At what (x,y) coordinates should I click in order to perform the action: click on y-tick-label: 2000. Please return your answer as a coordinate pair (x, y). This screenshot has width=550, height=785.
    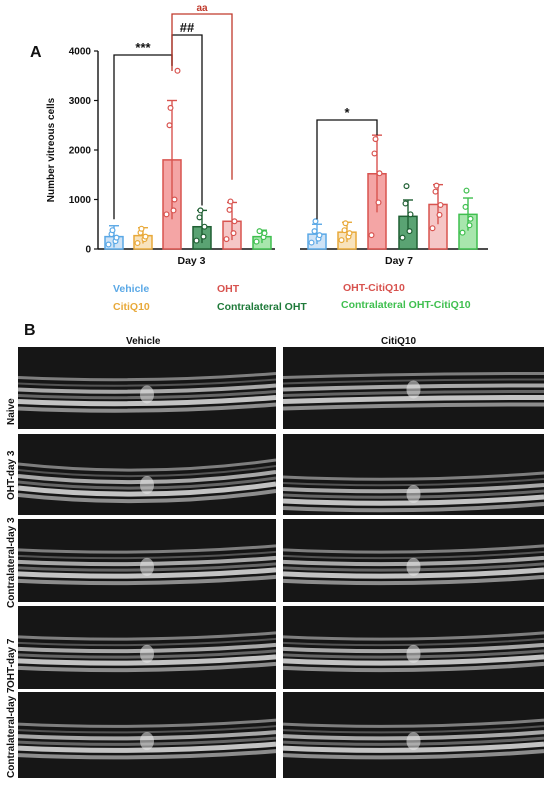
    Looking at the image, I should click on (80, 151).